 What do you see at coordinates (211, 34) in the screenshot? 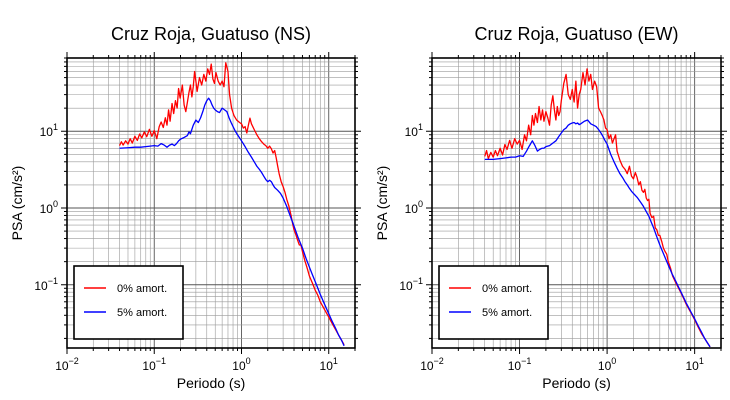
I see `chart-title: Cruz Roja, Guatuso (NS)` at bounding box center [211, 34].